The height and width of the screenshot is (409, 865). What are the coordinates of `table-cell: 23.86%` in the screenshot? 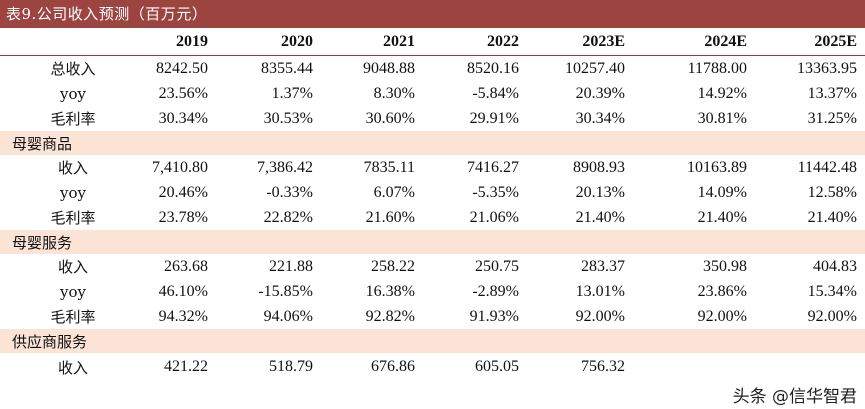 It's located at (722, 291).